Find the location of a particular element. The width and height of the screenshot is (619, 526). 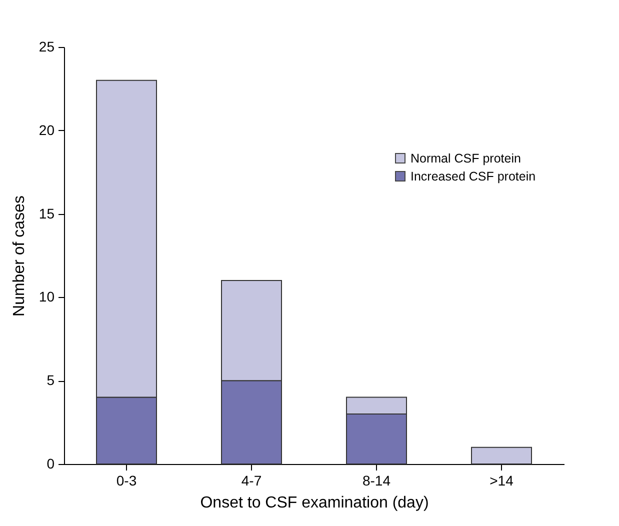

x-tick-label: >14 is located at coordinates (502, 480).